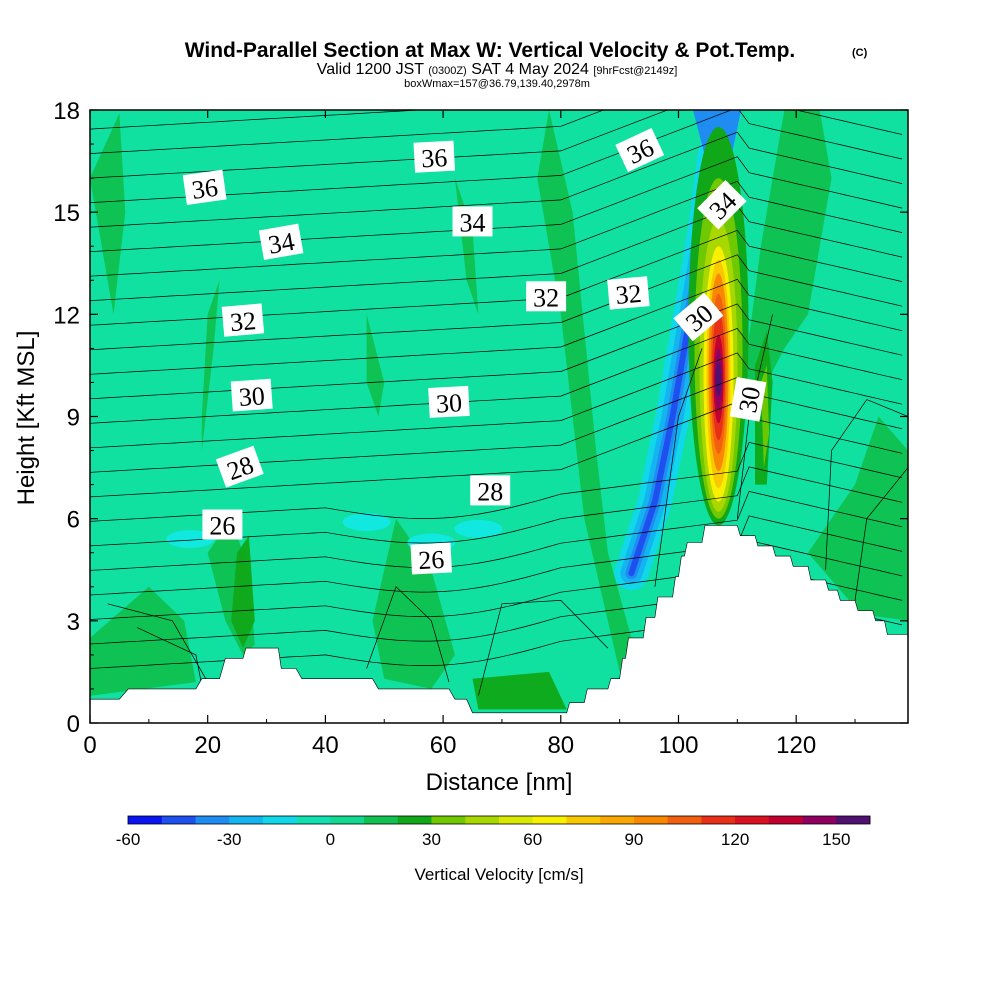 The width and height of the screenshot is (1000, 1000). What do you see at coordinates (66, 213) in the screenshot?
I see `y-tick-label: 15` at bounding box center [66, 213].